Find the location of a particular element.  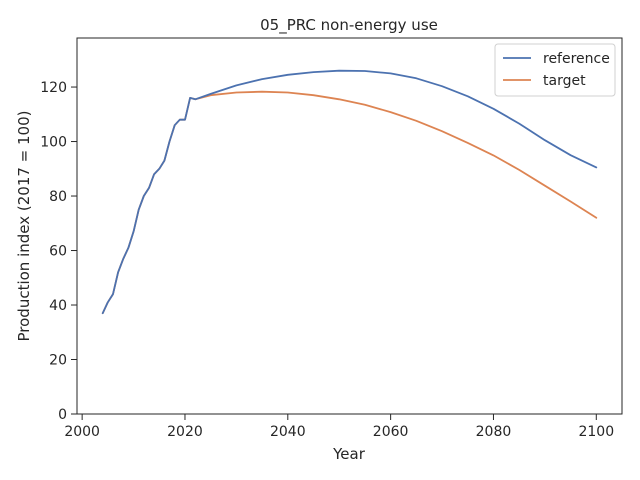

x-tick-label: 2080 is located at coordinates (494, 432).